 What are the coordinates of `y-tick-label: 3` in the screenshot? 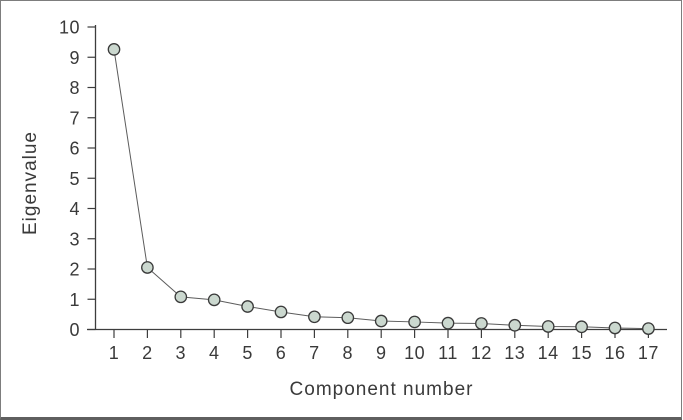 It's located at (74, 239).